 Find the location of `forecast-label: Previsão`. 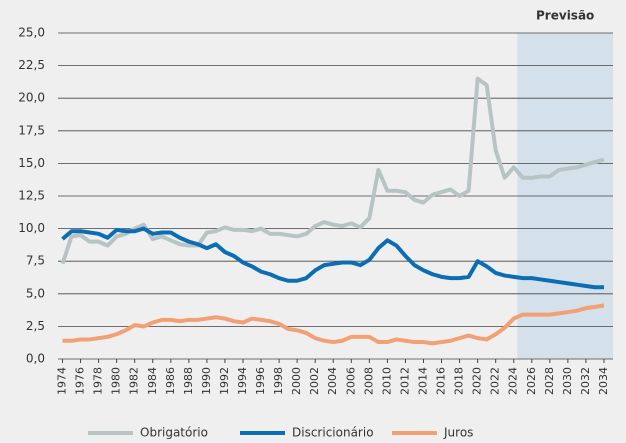

forecast-label: Previsão is located at coordinates (565, 16).